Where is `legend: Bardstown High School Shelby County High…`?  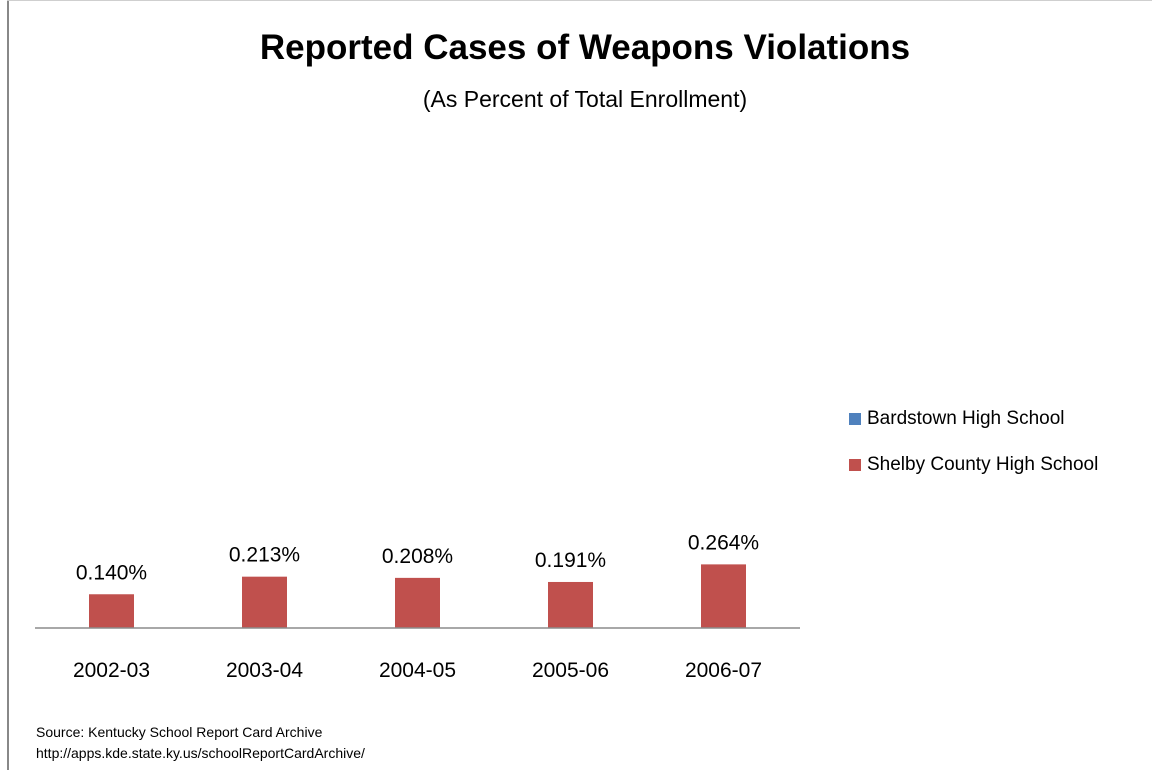
legend: Bardstown High School Shelby County High… is located at coordinates (973, 454).